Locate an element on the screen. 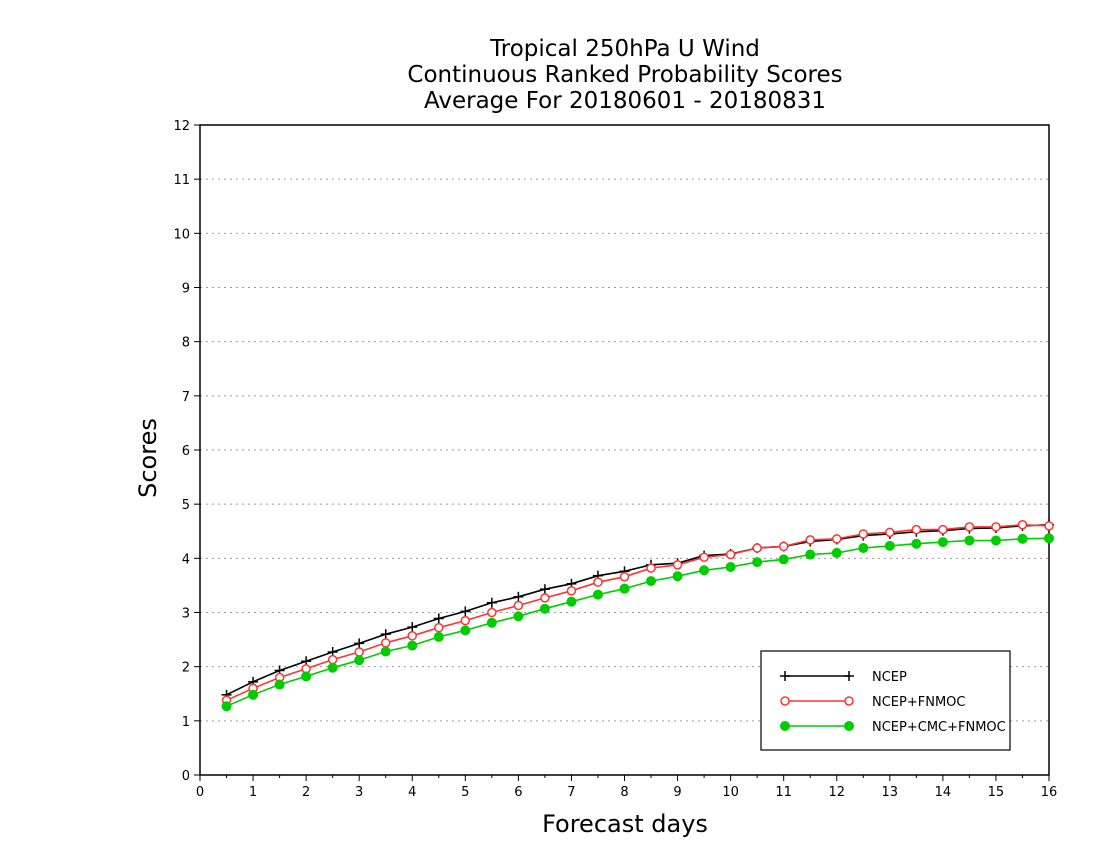  y-tick-label: 2 is located at coordinates (186, 668).